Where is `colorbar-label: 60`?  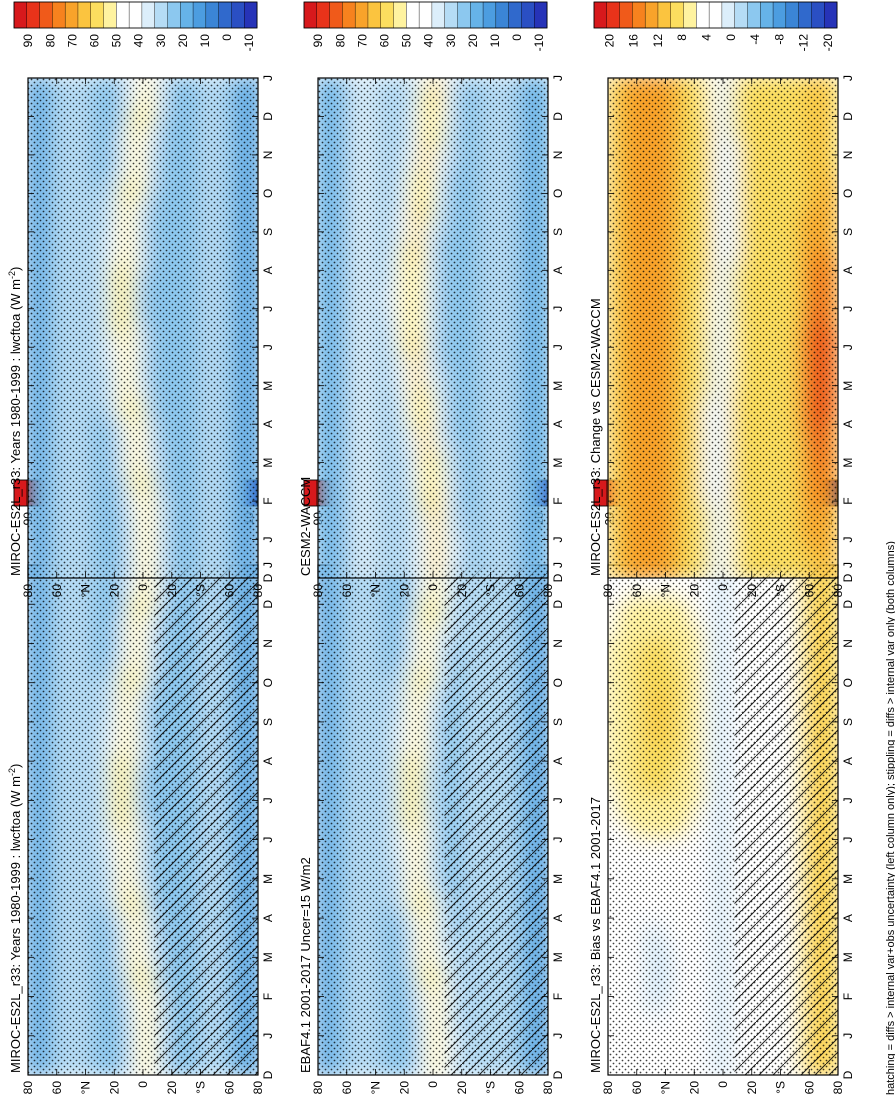
colorbar-label: 60 is located at coordinates (384, 41).